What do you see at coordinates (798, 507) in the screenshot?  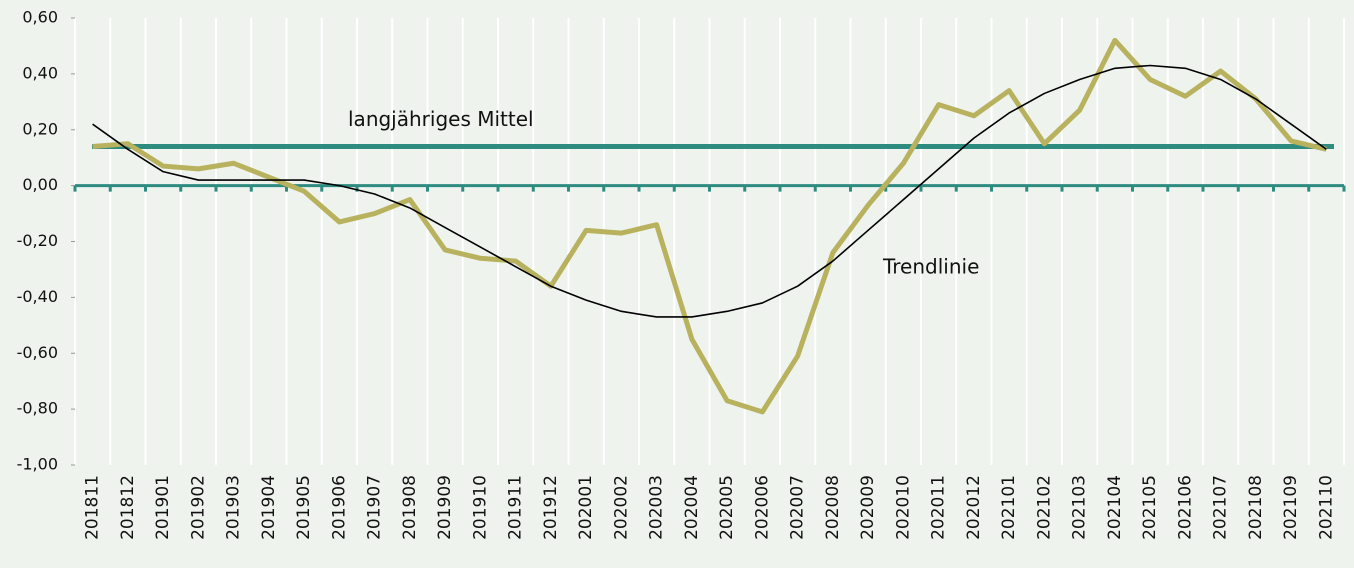 I see `x-tick-label: 202007` at bounding box center [798, 507].